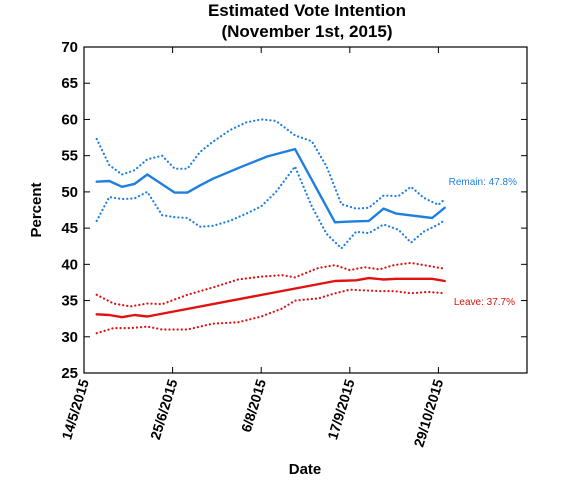 The height and width of the screenshot is (483, 570). What do you see at coordinates (36, 209) in the screenshot?
I see `y-axis-label: Percent` at bounding box center [36, 209].